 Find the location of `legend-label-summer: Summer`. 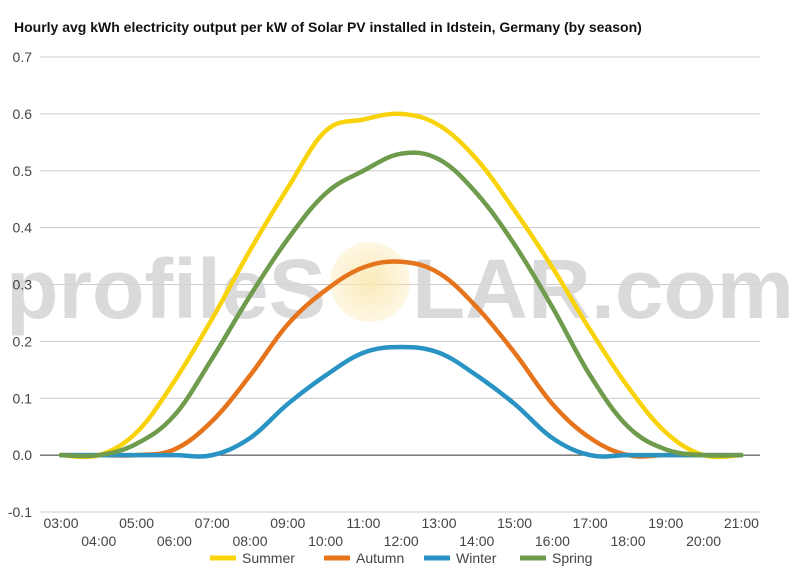

legend-label-summer: Summer is located at coordinates (268, 558).